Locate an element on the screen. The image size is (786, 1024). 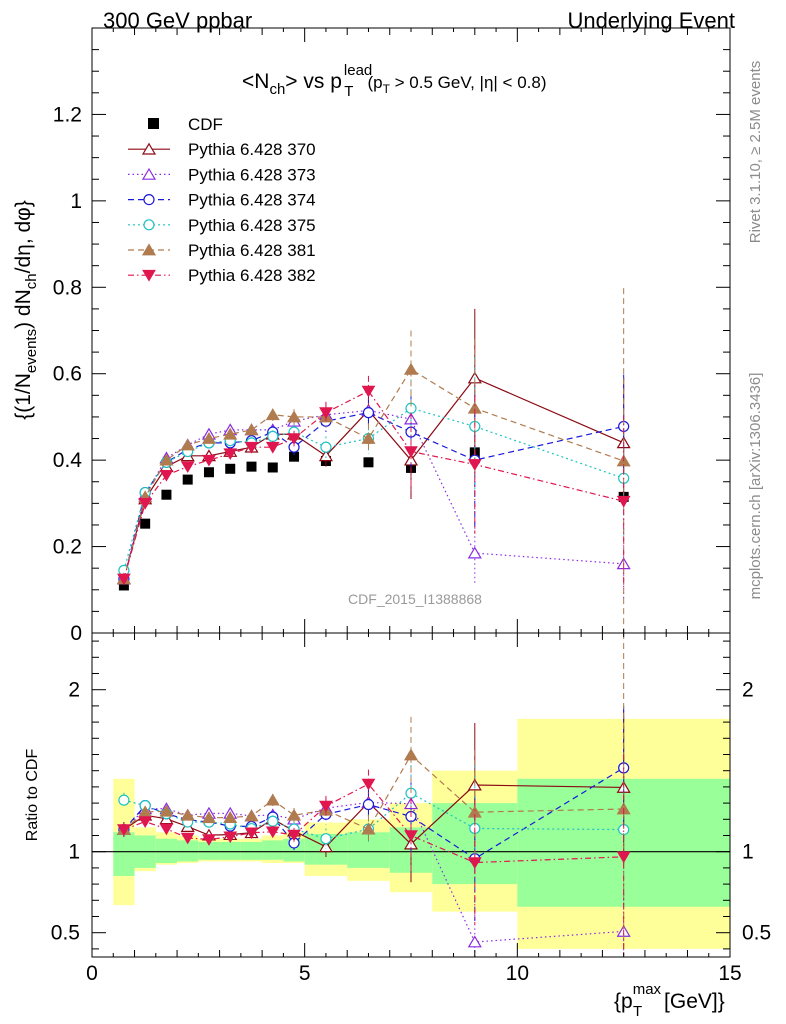
y-axis-label: {(1/Nevents) dNch/dη, dφ} is located at coordinates (26, 310).